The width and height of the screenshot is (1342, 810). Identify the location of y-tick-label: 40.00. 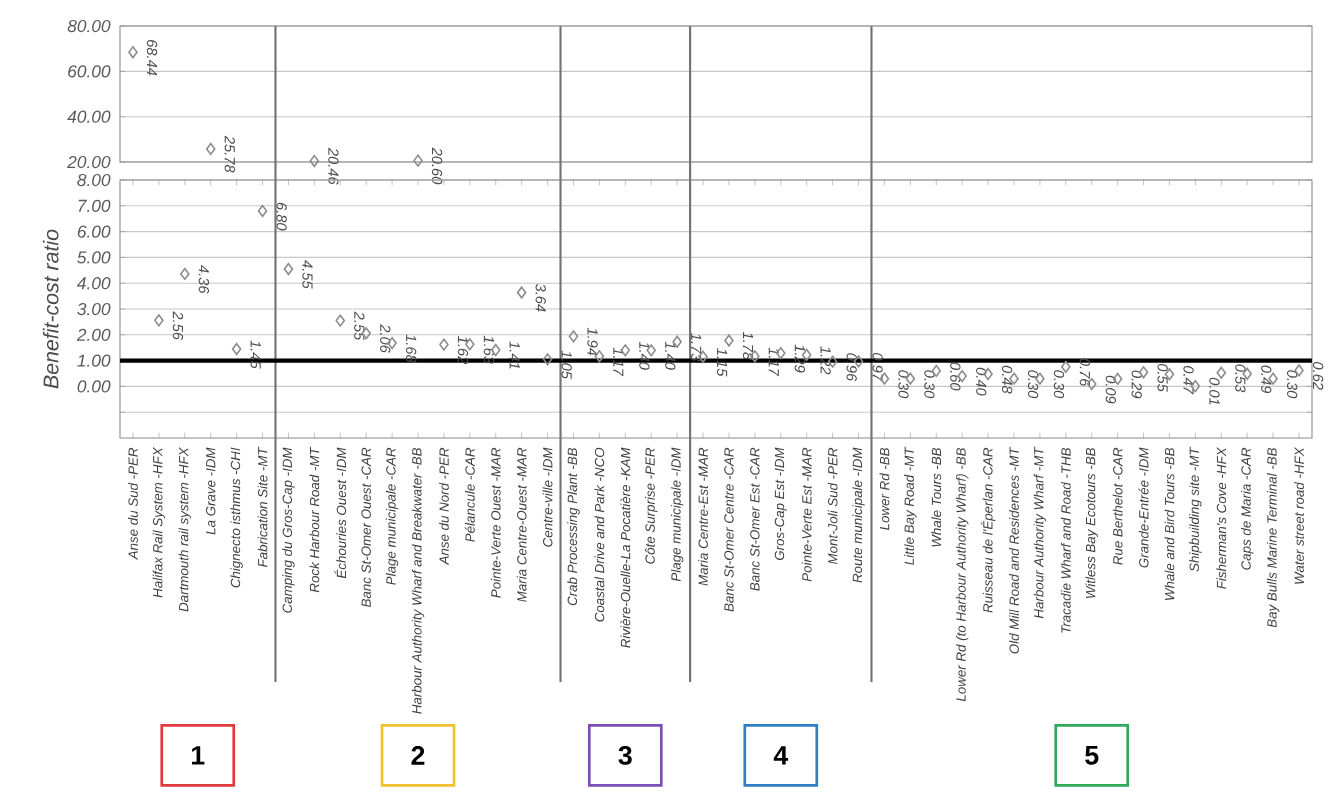
(89, 116).